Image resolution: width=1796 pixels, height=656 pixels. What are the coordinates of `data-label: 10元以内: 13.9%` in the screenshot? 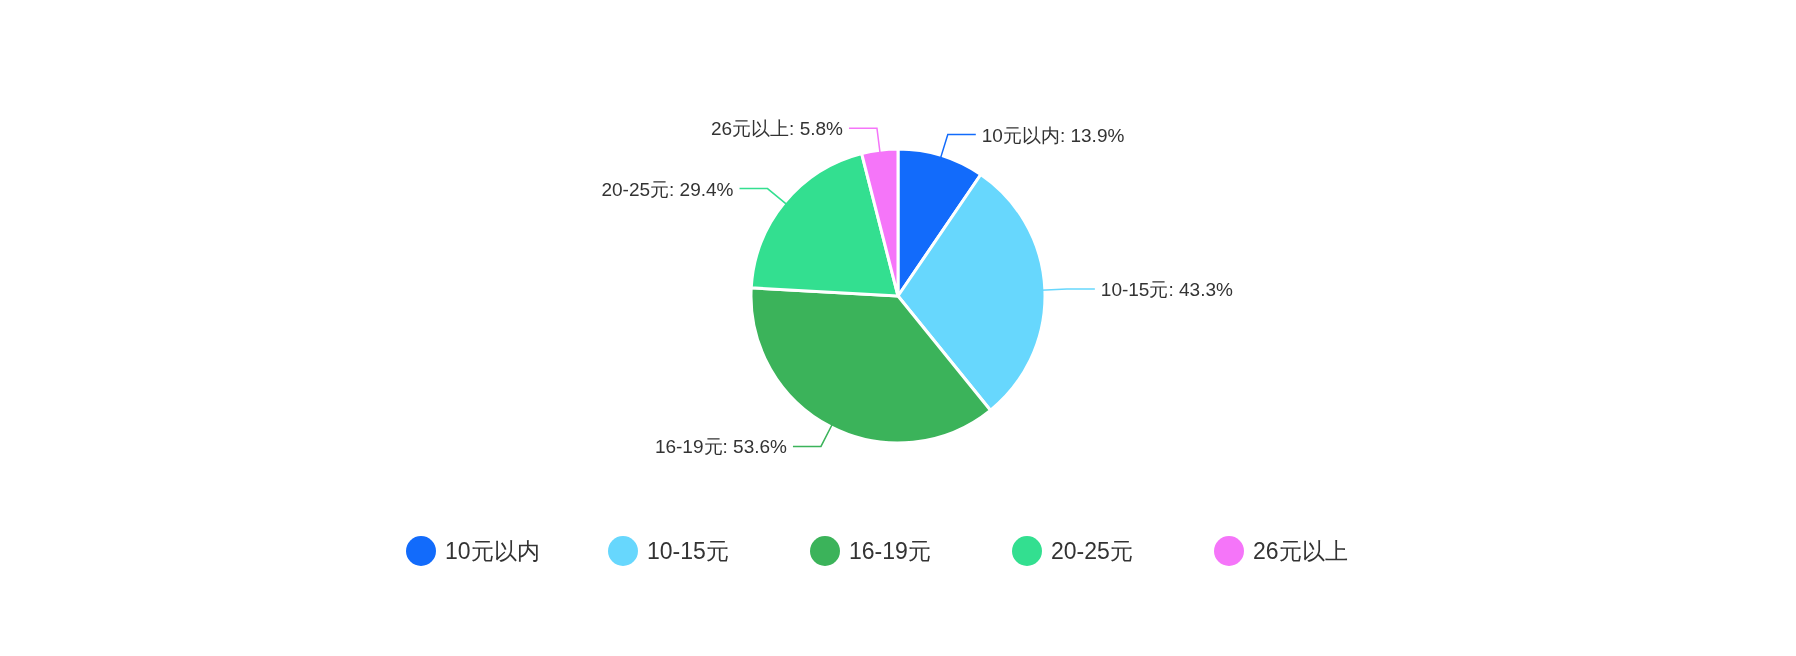 It's located at (1053, 135).